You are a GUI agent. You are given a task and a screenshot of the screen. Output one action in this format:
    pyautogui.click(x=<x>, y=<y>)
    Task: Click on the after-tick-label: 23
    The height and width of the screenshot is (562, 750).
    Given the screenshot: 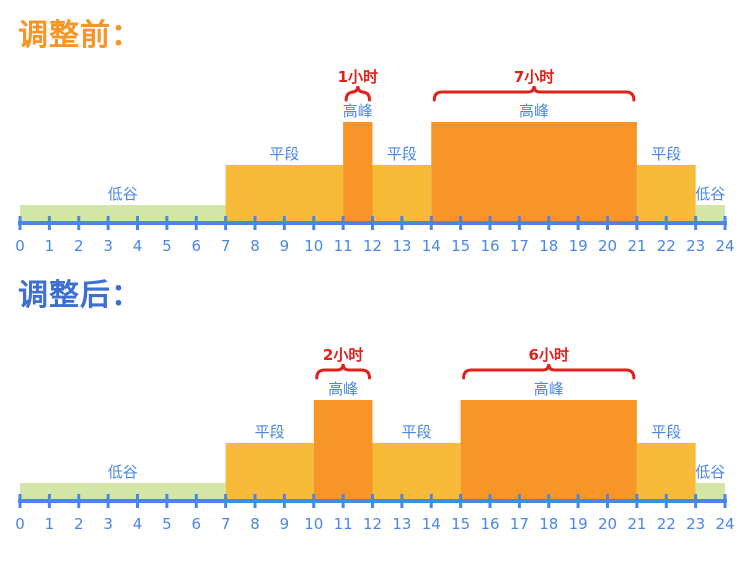 What is the action you would take?
    pyautogui.click(x=695, y=524)
    